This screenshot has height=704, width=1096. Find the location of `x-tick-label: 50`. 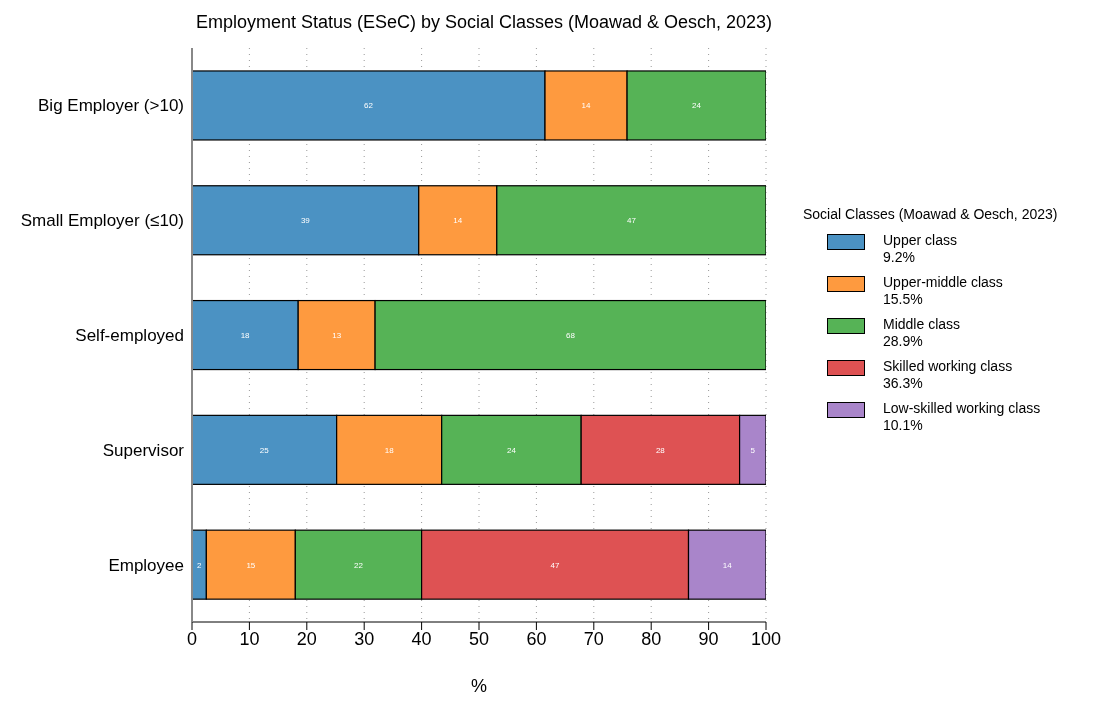

x-tick-label: 50 is located at coordinates (479, 638).